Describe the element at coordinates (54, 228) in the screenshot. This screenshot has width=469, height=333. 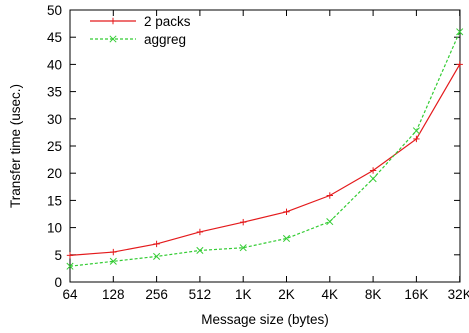
I see `y-tick-label: 10` at that location.